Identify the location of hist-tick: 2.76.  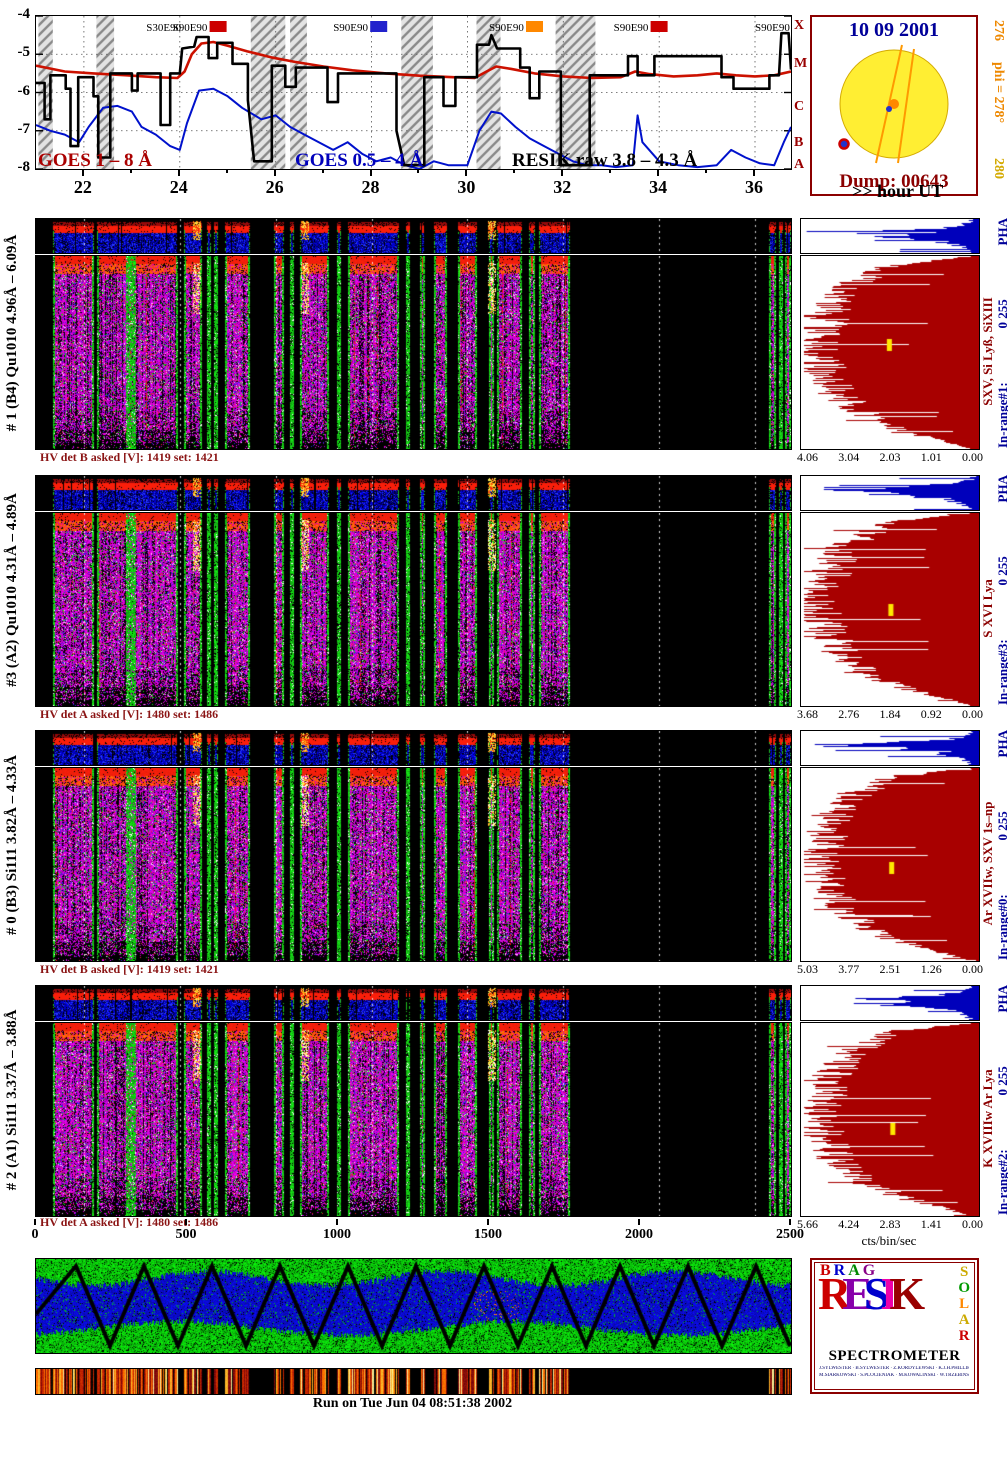
(849, 714).